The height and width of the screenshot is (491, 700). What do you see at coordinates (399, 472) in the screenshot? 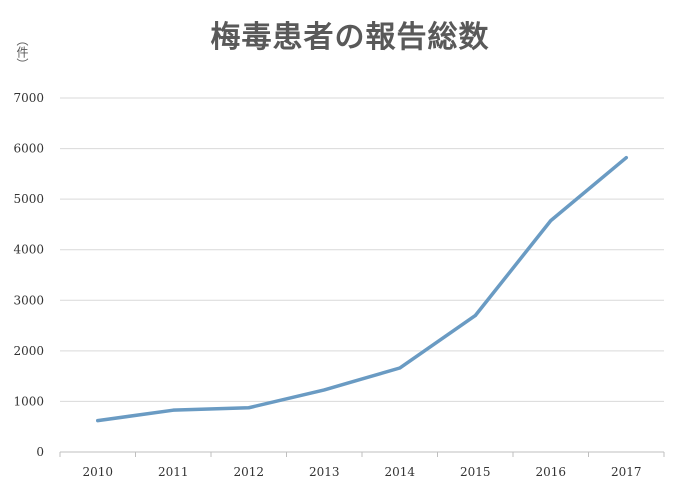
I see `x-tick-label: 2014` at bounding box center [399, 472].